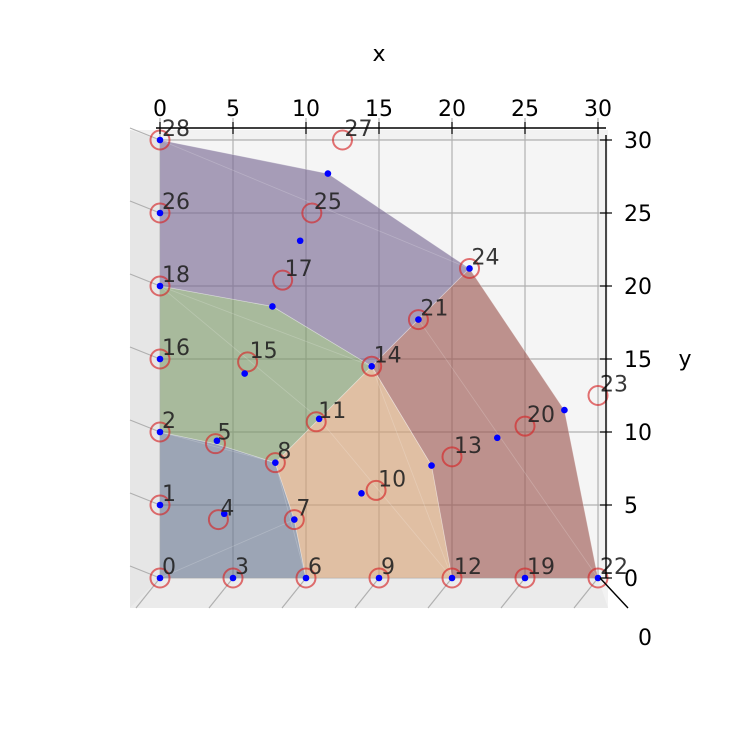 The image size is (739, 739). I want to click on point-label-9: 9, so click(388, 567).